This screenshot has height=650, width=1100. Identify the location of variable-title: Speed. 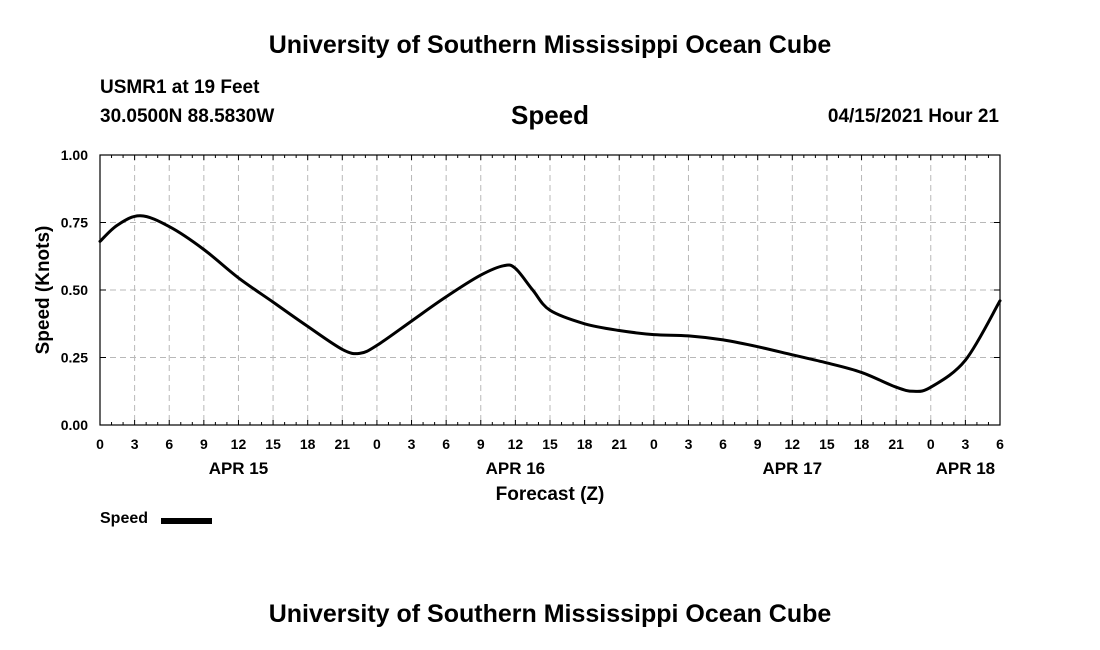
(550, 115).